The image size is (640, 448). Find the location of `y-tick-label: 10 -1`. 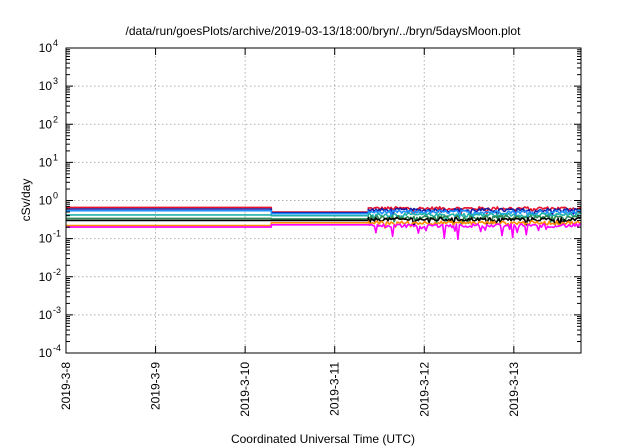

y-tick-label: 10 -1 is located at coordinates (50, 237).